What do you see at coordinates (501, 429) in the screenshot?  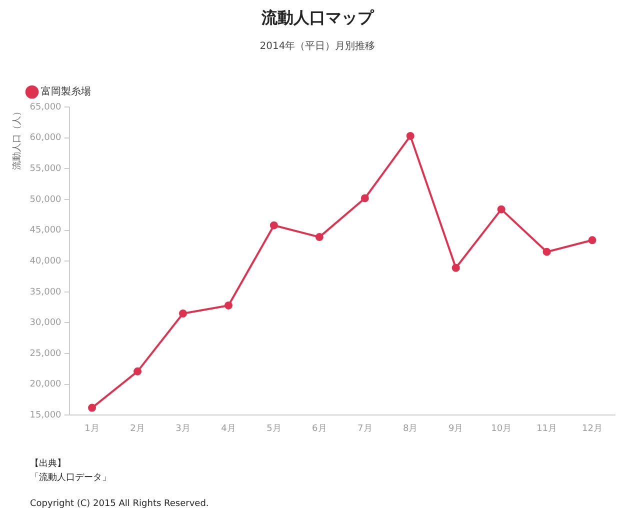 I see `x-tick-label: 10月` at bounding box center [501, 429].